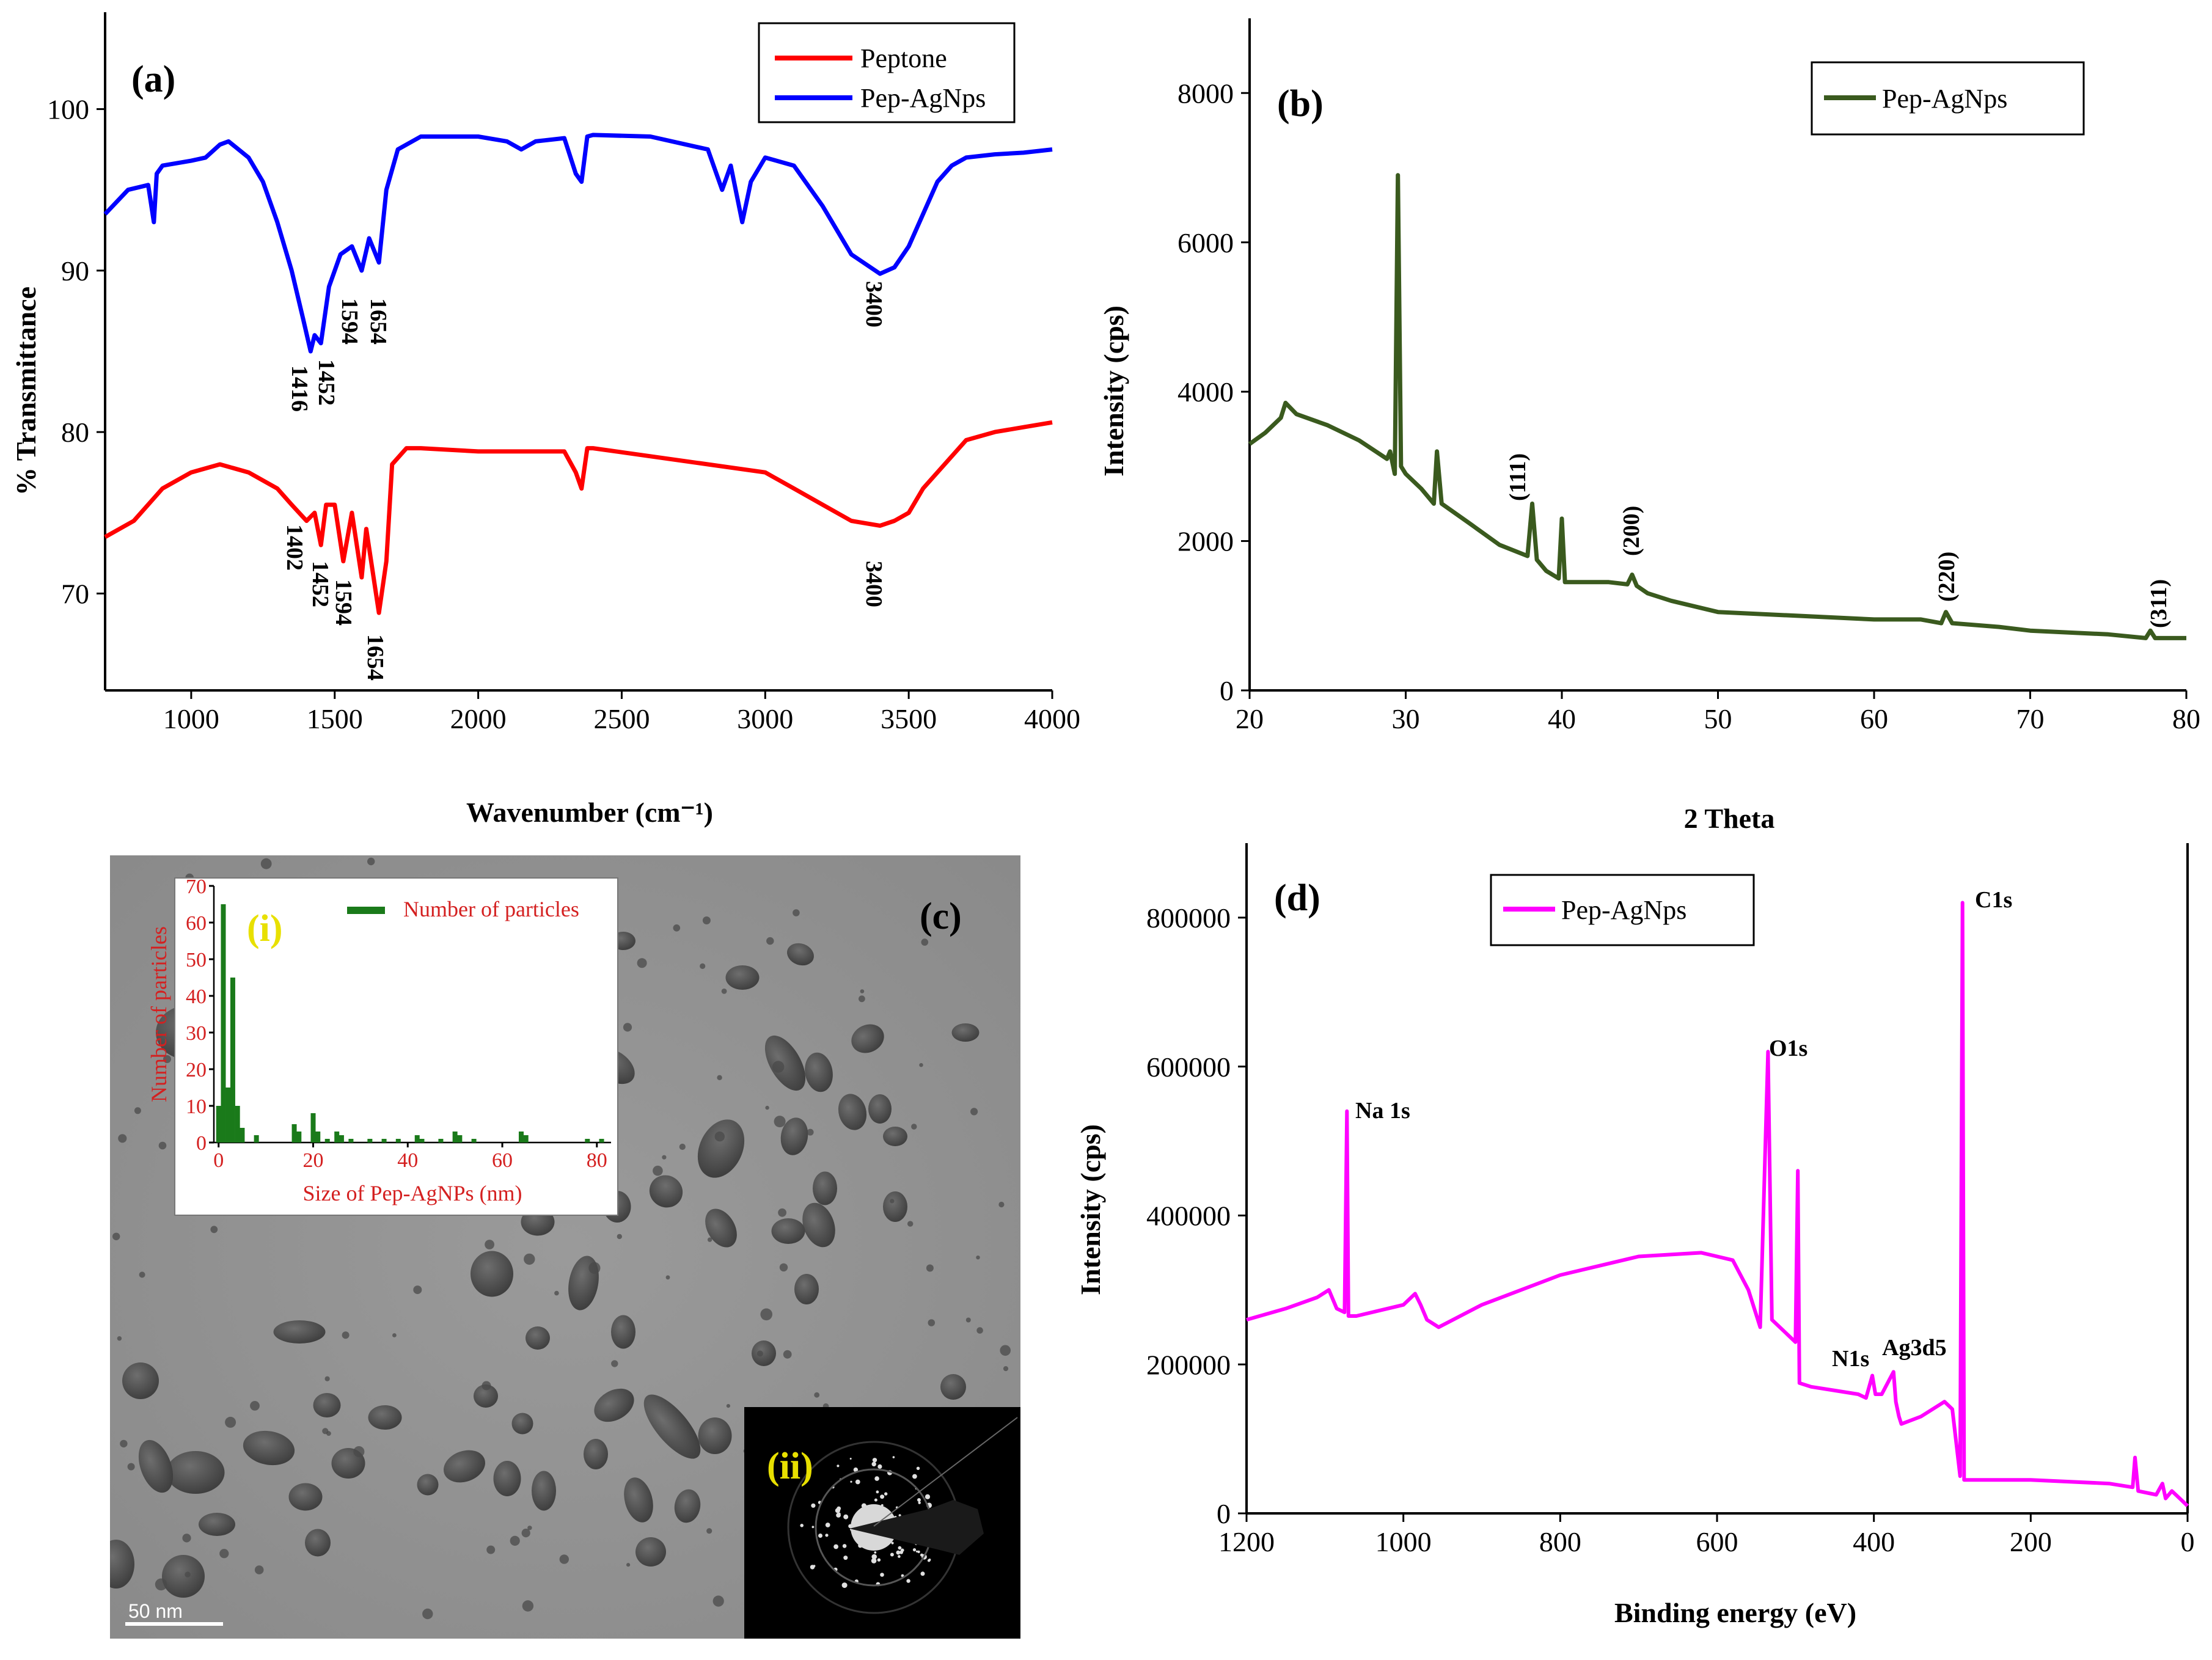 The height and width of the screenshot is (1660, 2212). What do you see at coordinates (1250, 718) in the screenshot?
I see `x-tick-label: 20` at bounding box center [1250, 718].